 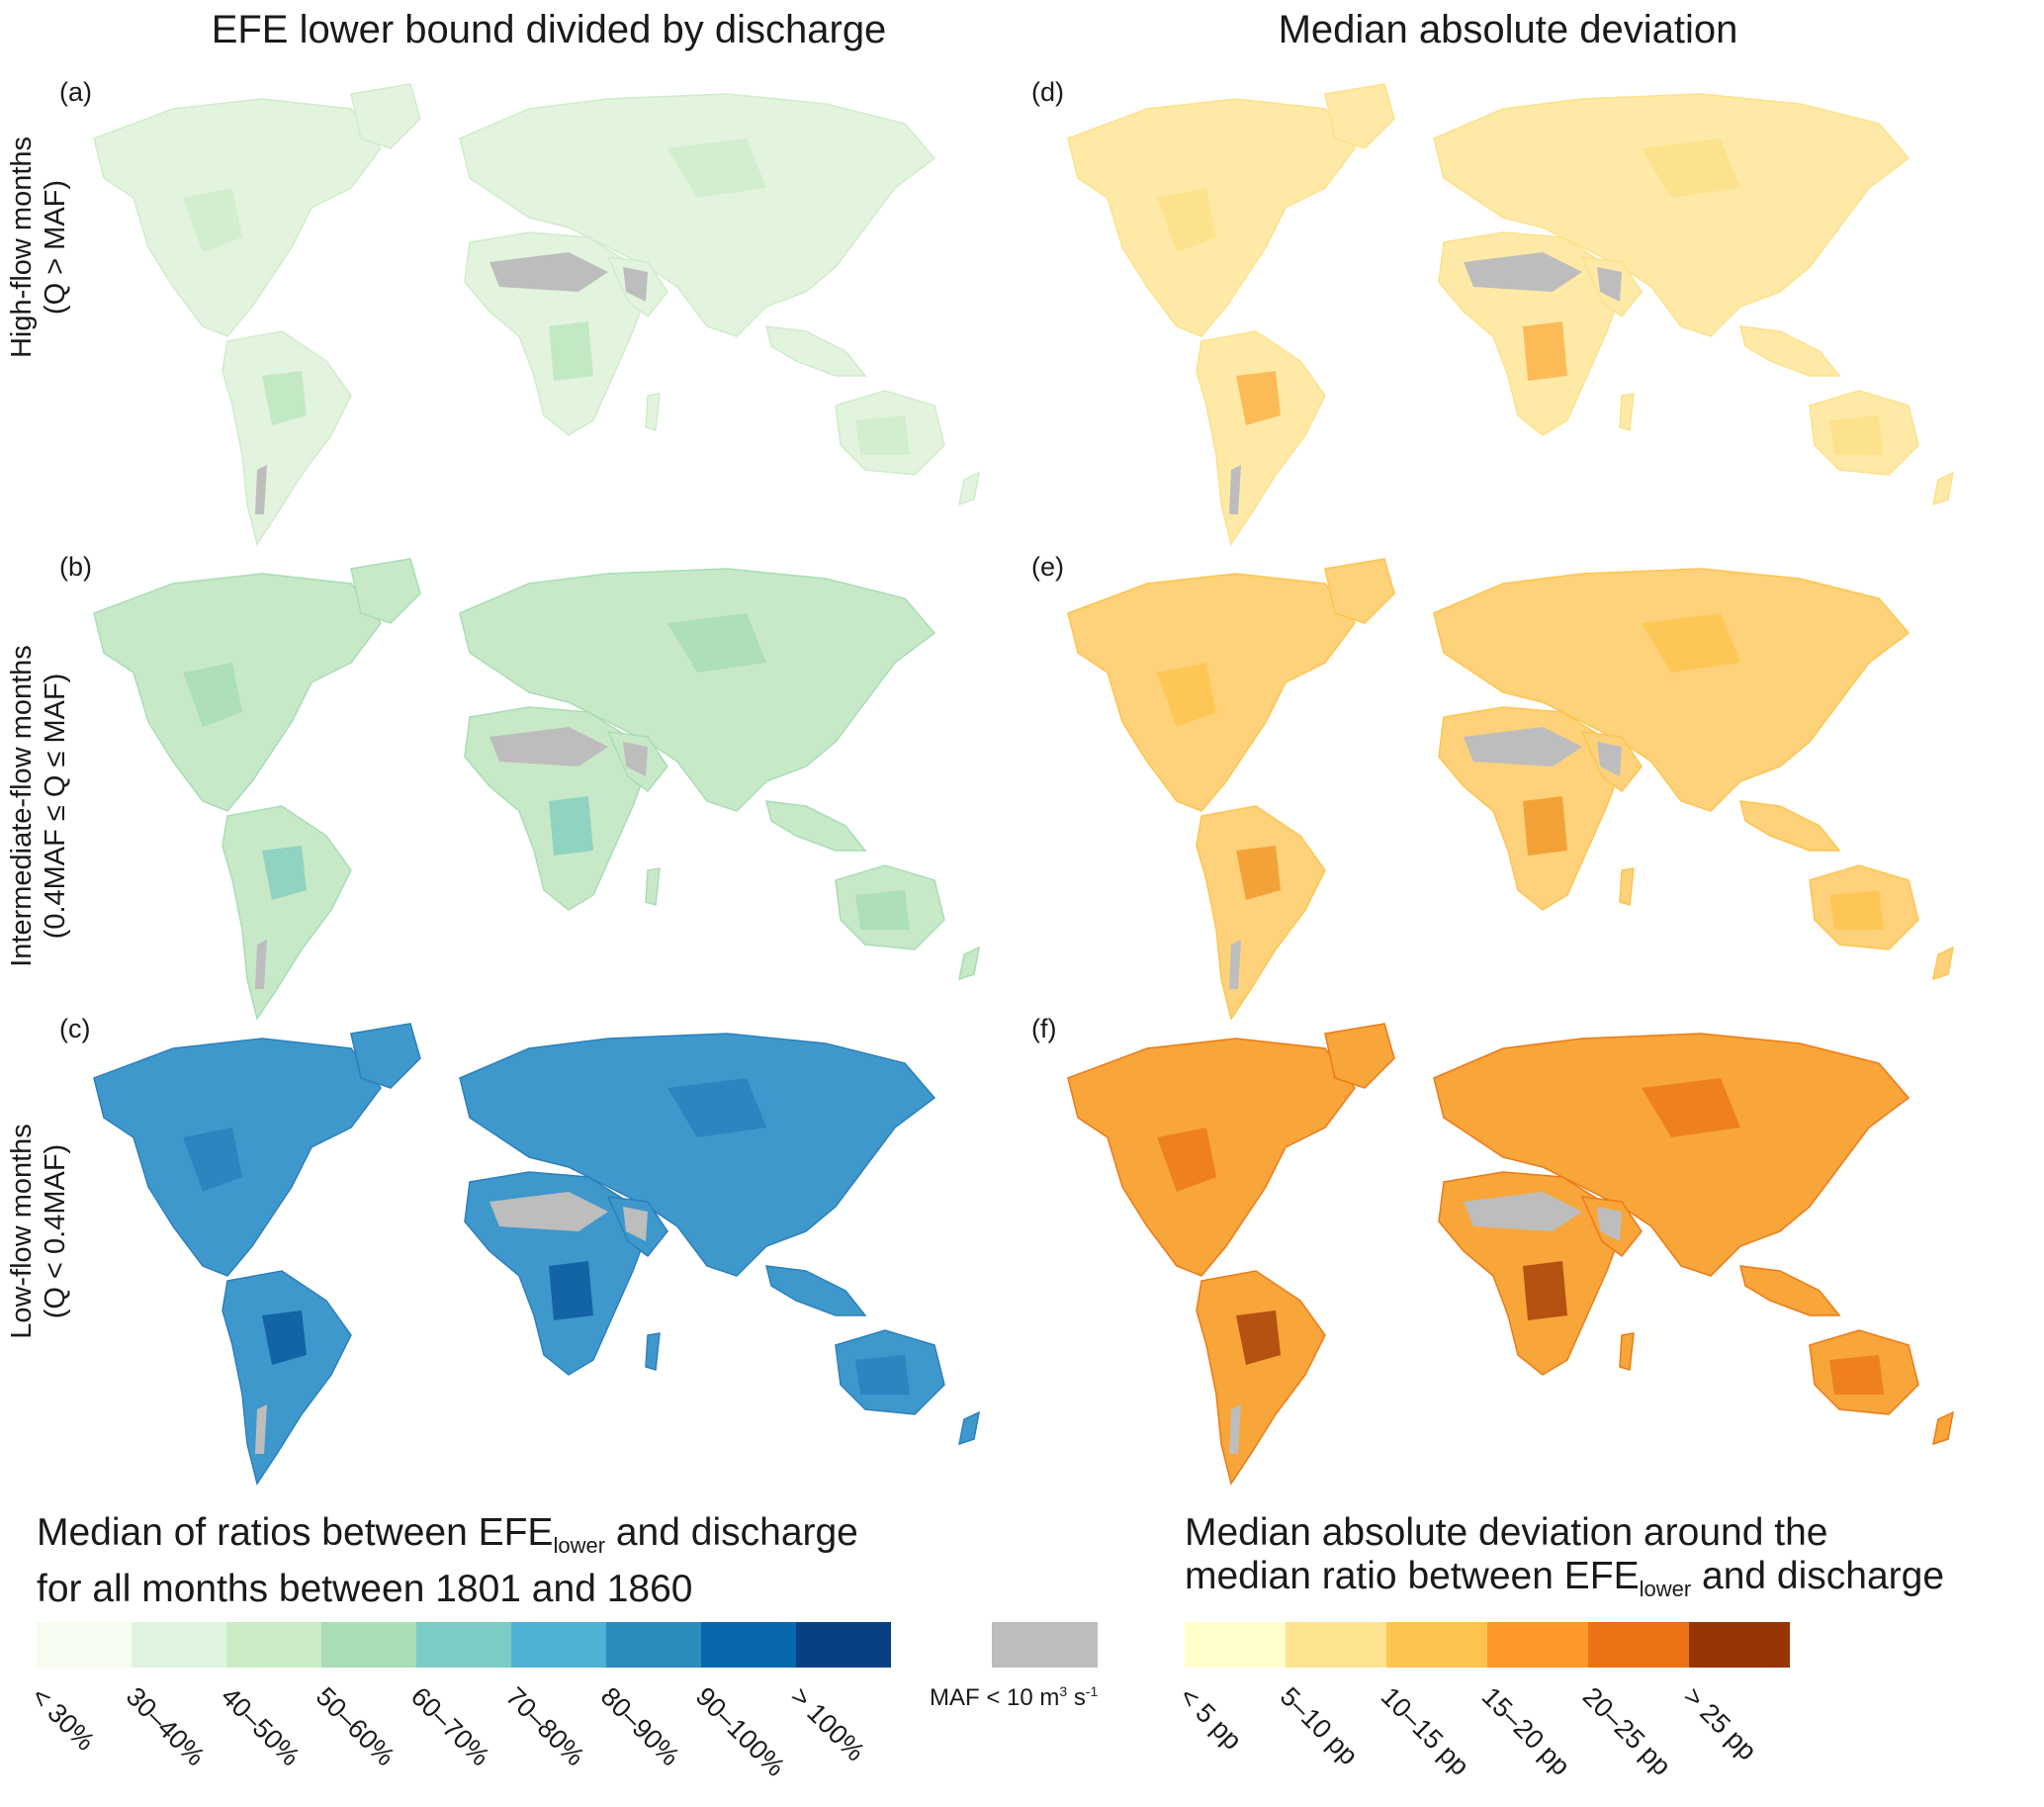 I want to click on maf-label-text-a: MAF < 10 m, so click(x=995, y=1698).